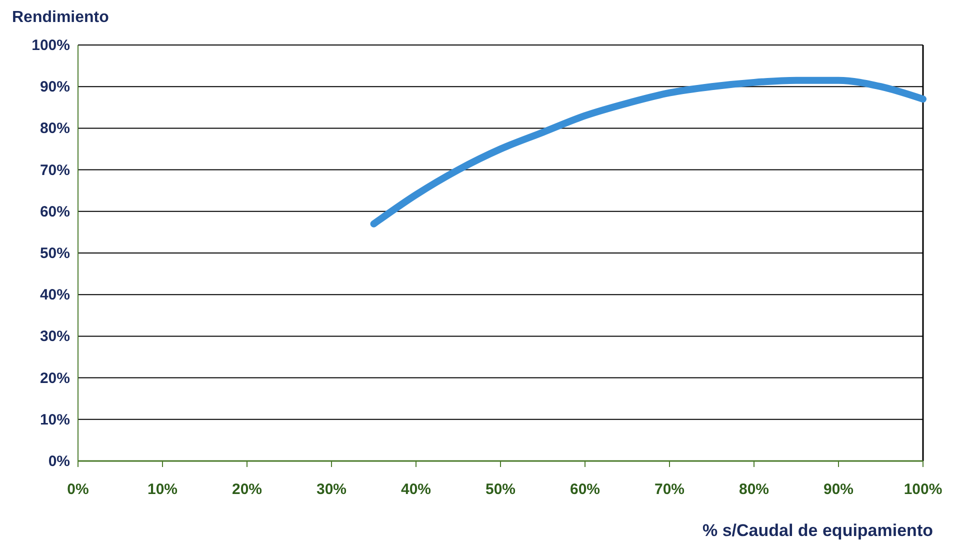 The height and width of the screenshot is (548, 960). What do you see at coordinates (55, 170) in the screenshot?
I see `y-tick-label: 70%` at bounding box center [55, 170].